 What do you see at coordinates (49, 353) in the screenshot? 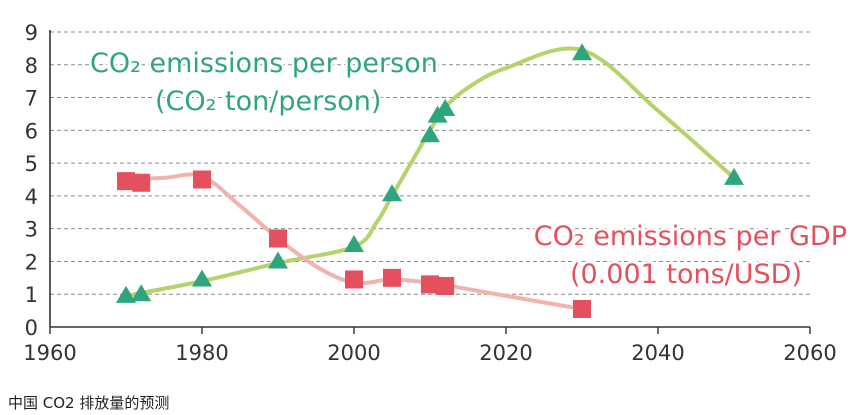
I see `x-tick-label: 1960` at bounding box center [49, 353].